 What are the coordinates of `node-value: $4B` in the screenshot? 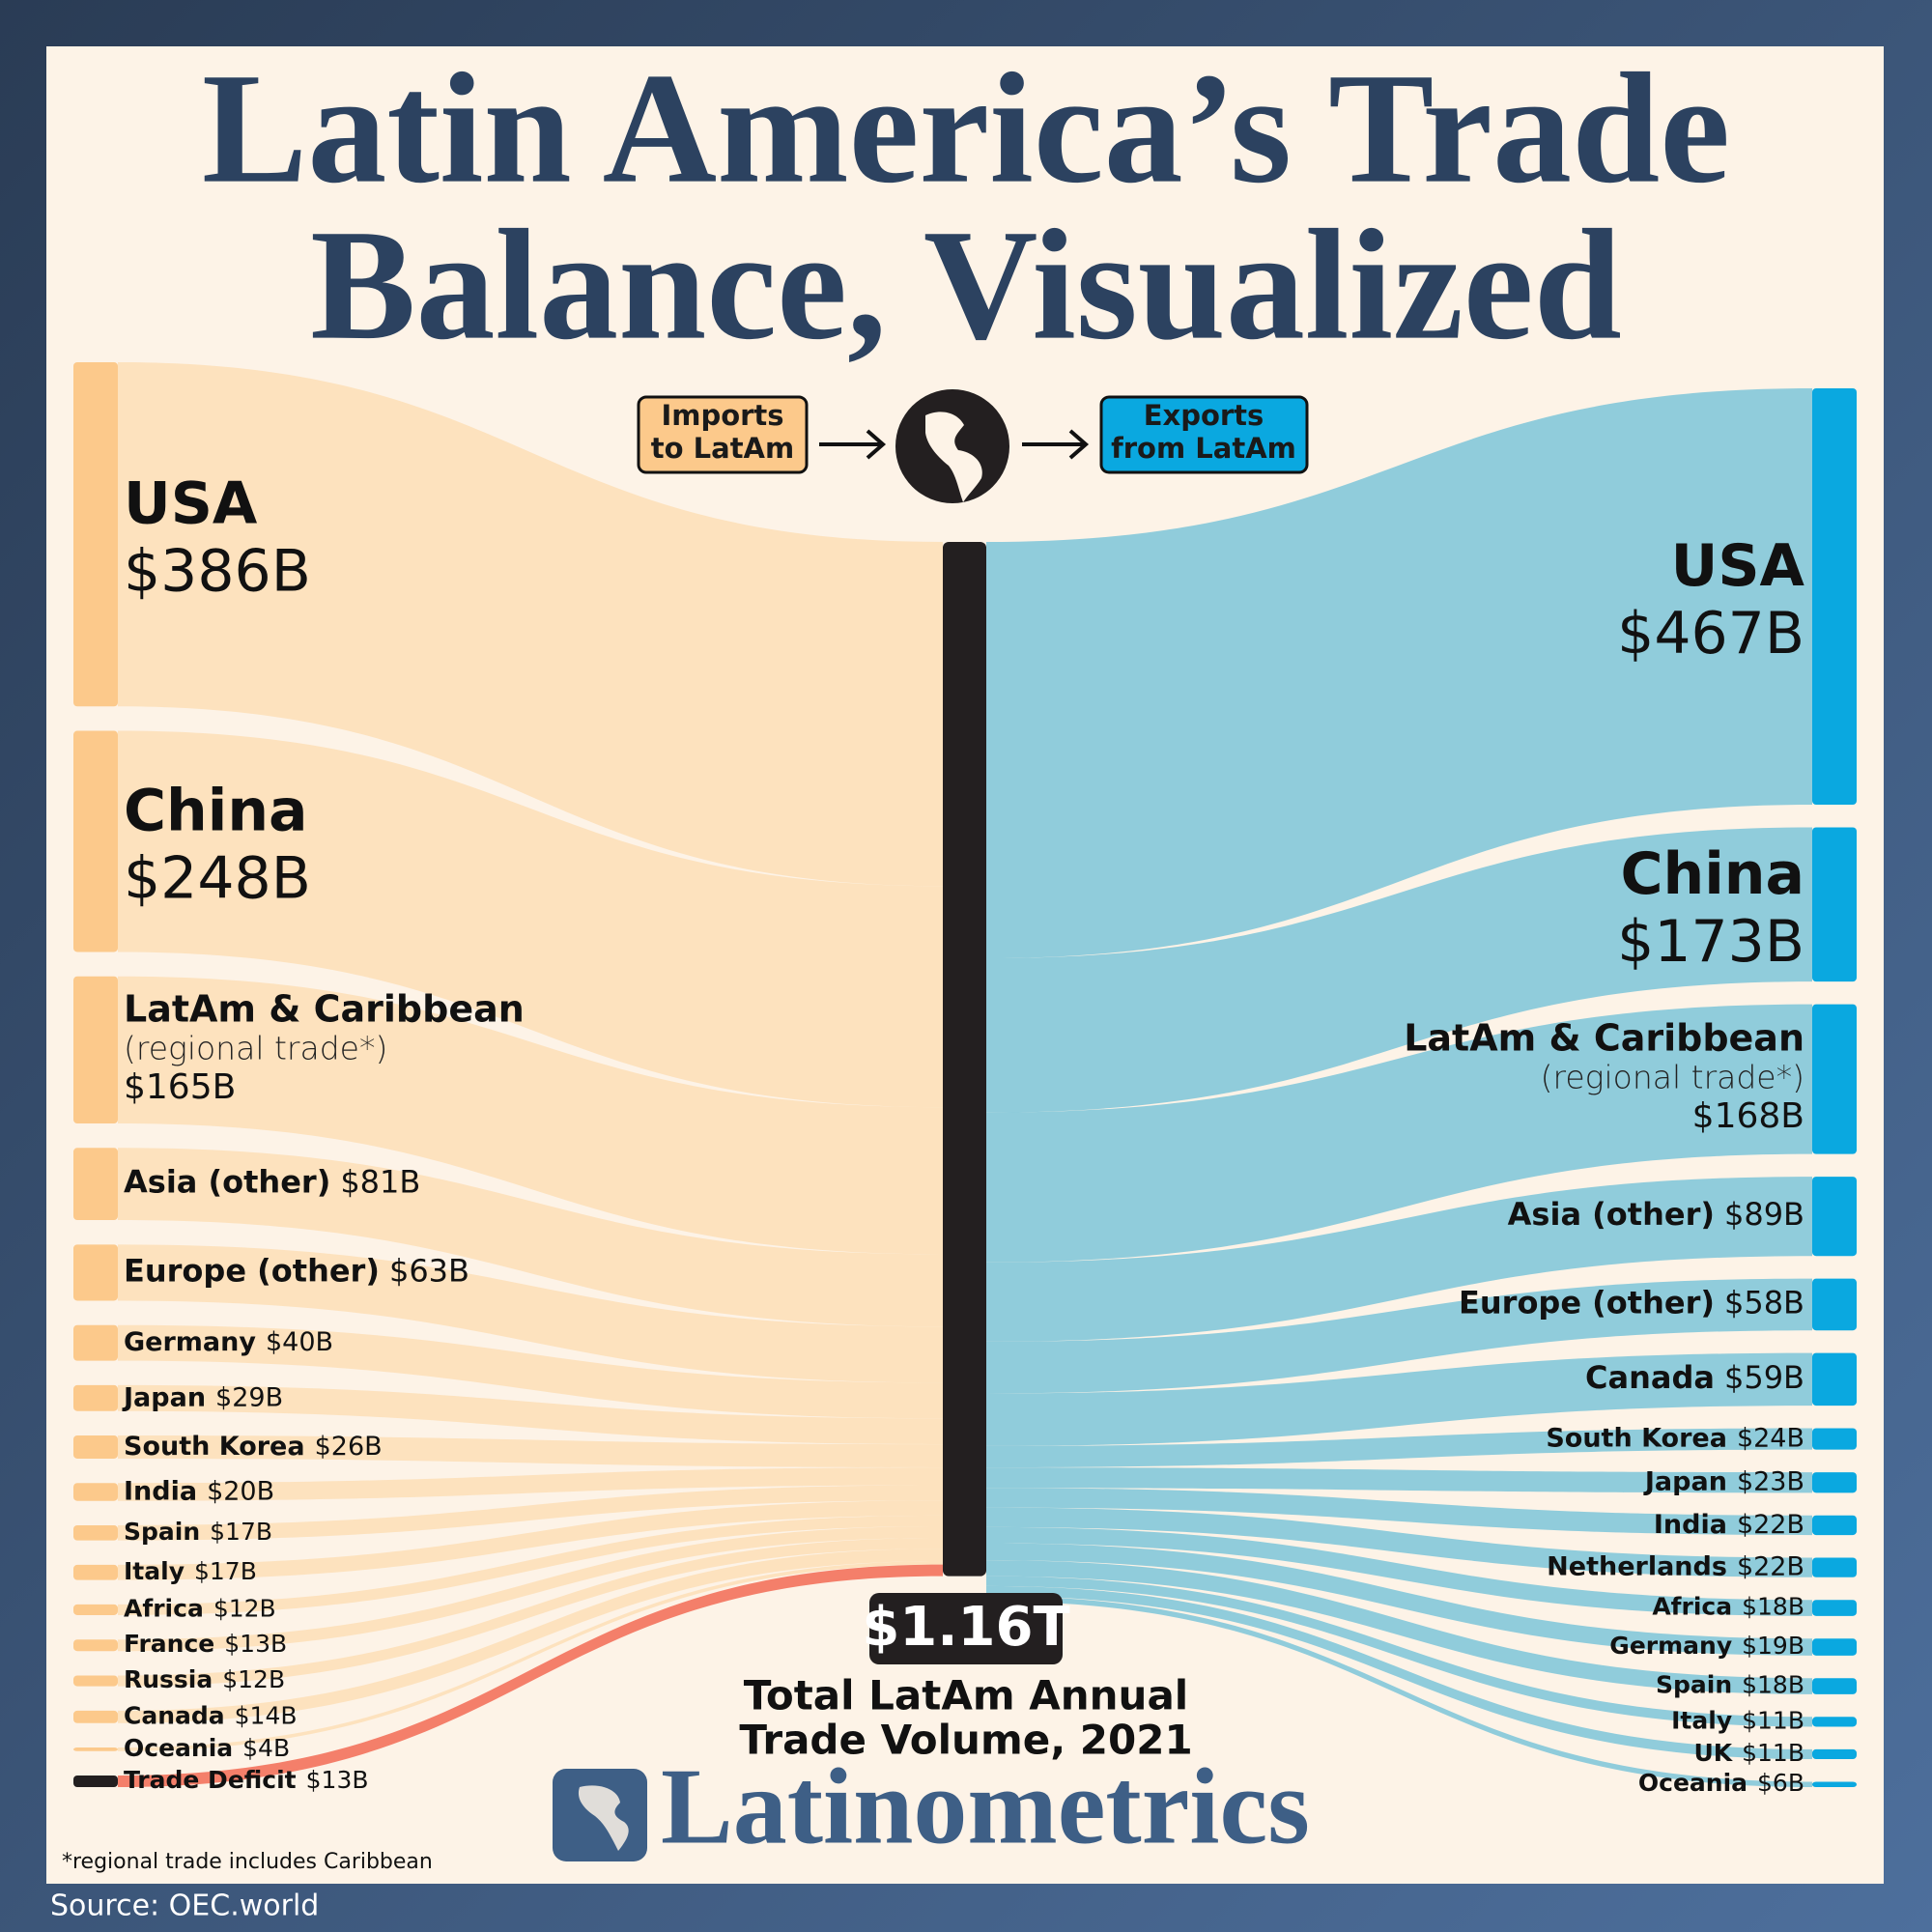 It's located at (266, 1748).